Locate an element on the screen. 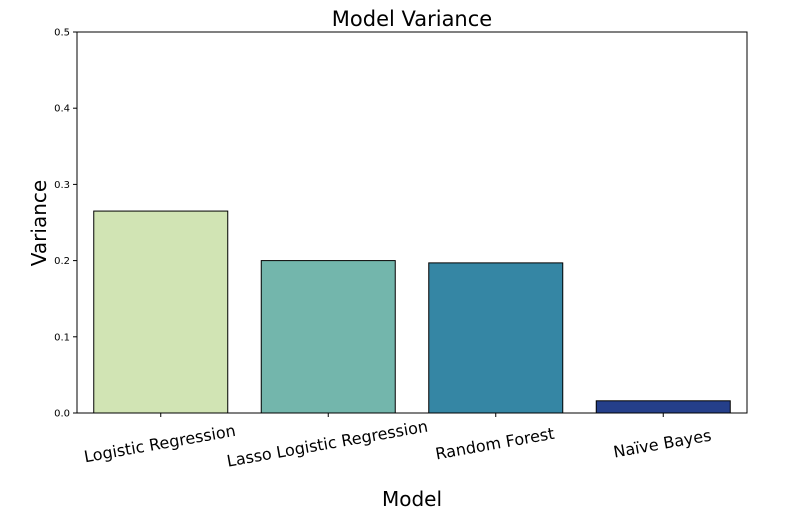  chart-title: Model Variance is located at coordinates (412, 19).